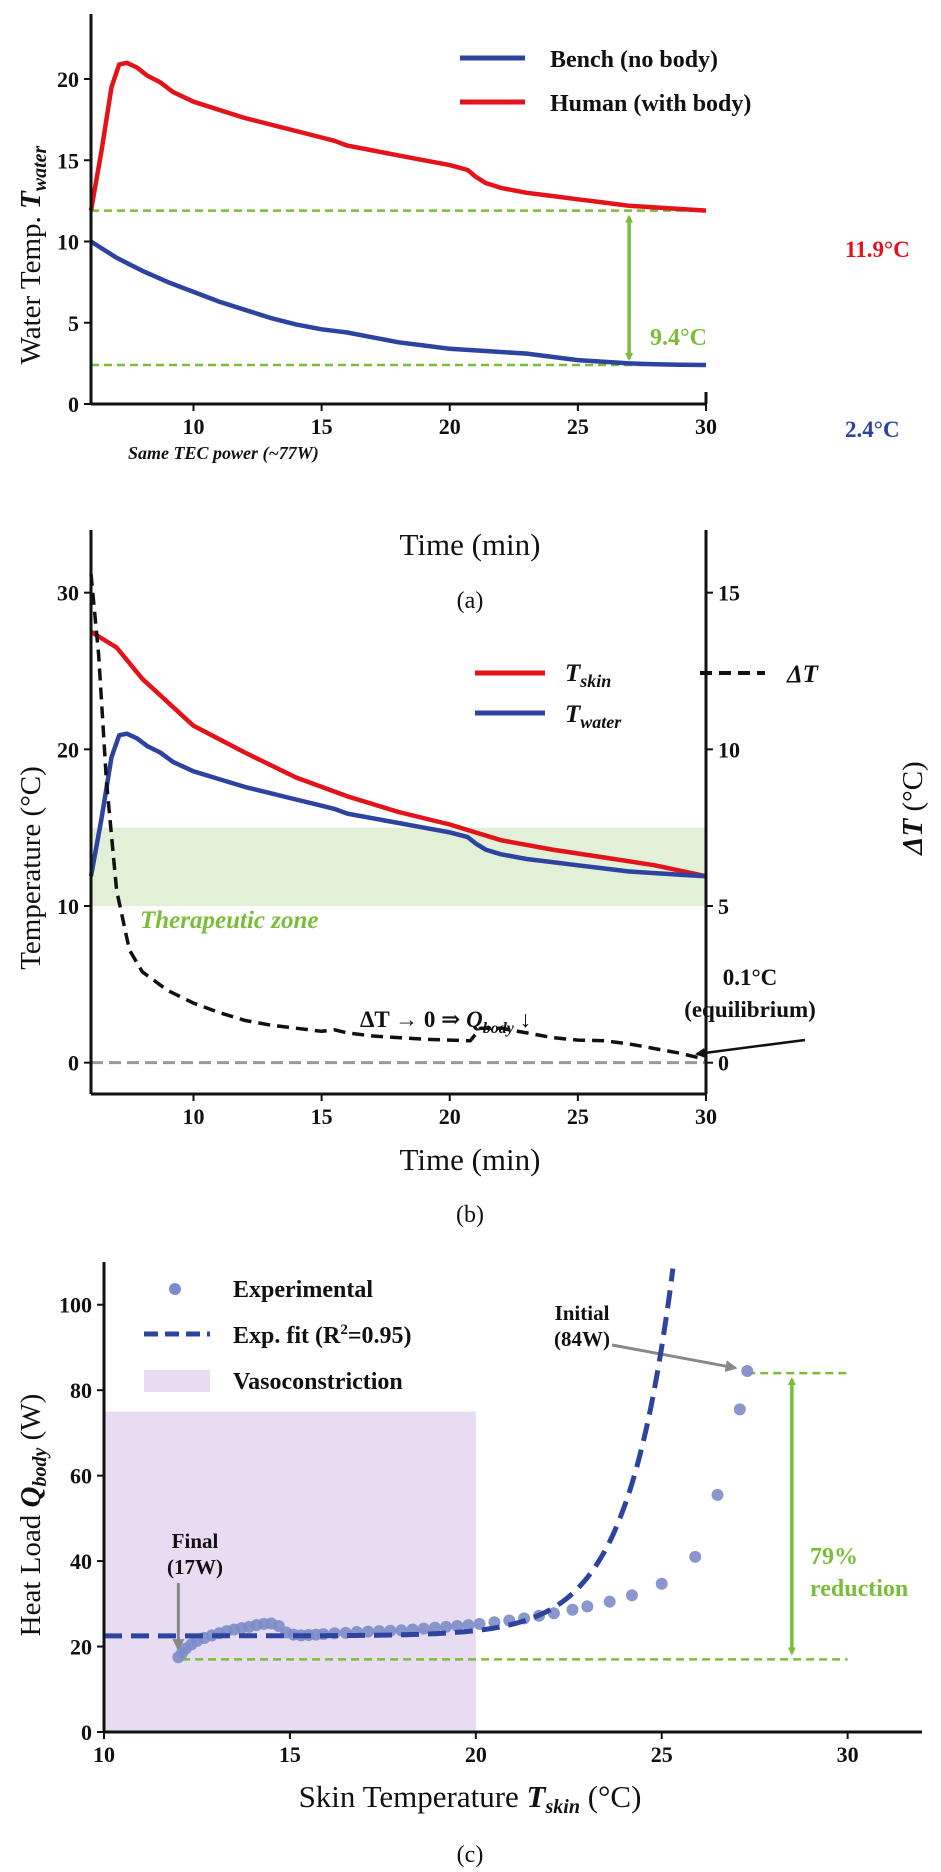  What do you see at coordinates (322, 1116) in the screenshot?
I see `panel-b-xtick-label: 15` at bounding box center [322, 1116].